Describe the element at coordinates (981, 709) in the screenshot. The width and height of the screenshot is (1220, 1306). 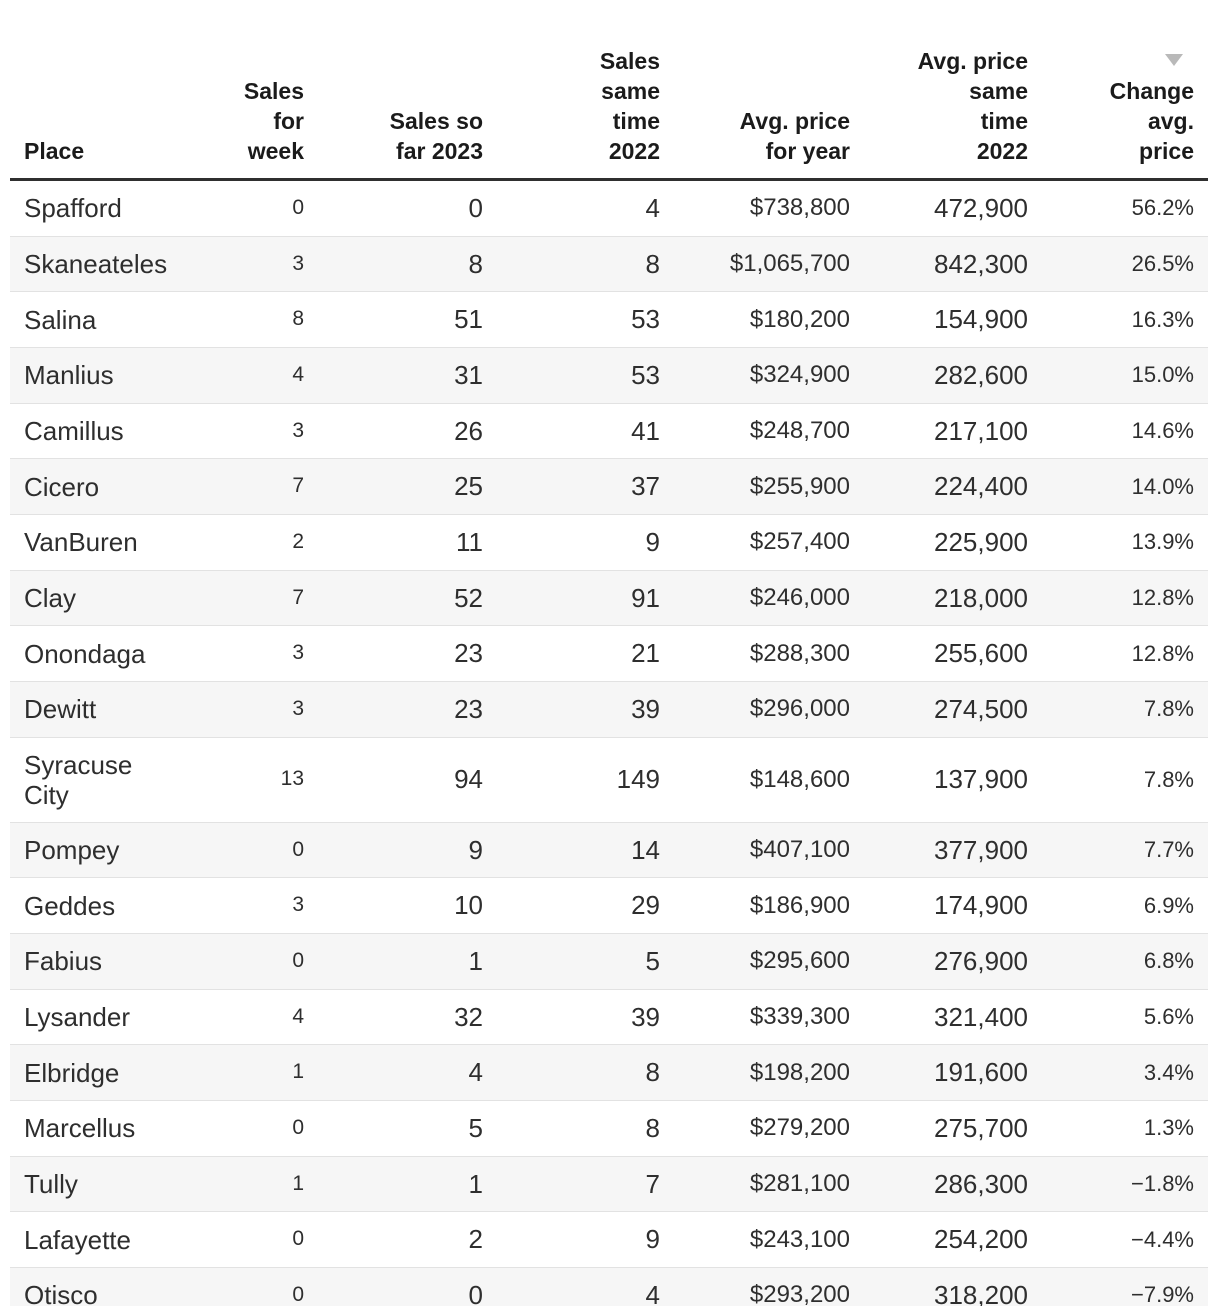
I see `cell-text: 274,500` at that location.